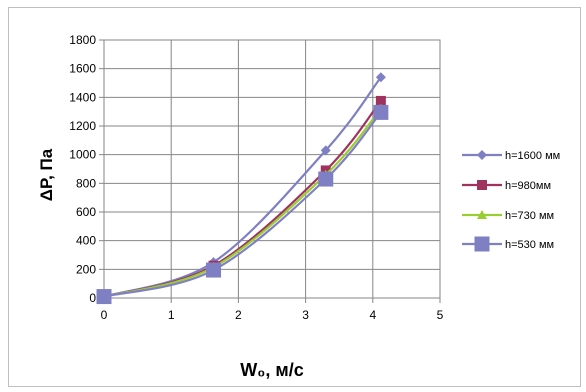 Image resolution: width=586 pixels, height=392 pixels. I want to click on y-axis-title-mask, so click(51, 125).